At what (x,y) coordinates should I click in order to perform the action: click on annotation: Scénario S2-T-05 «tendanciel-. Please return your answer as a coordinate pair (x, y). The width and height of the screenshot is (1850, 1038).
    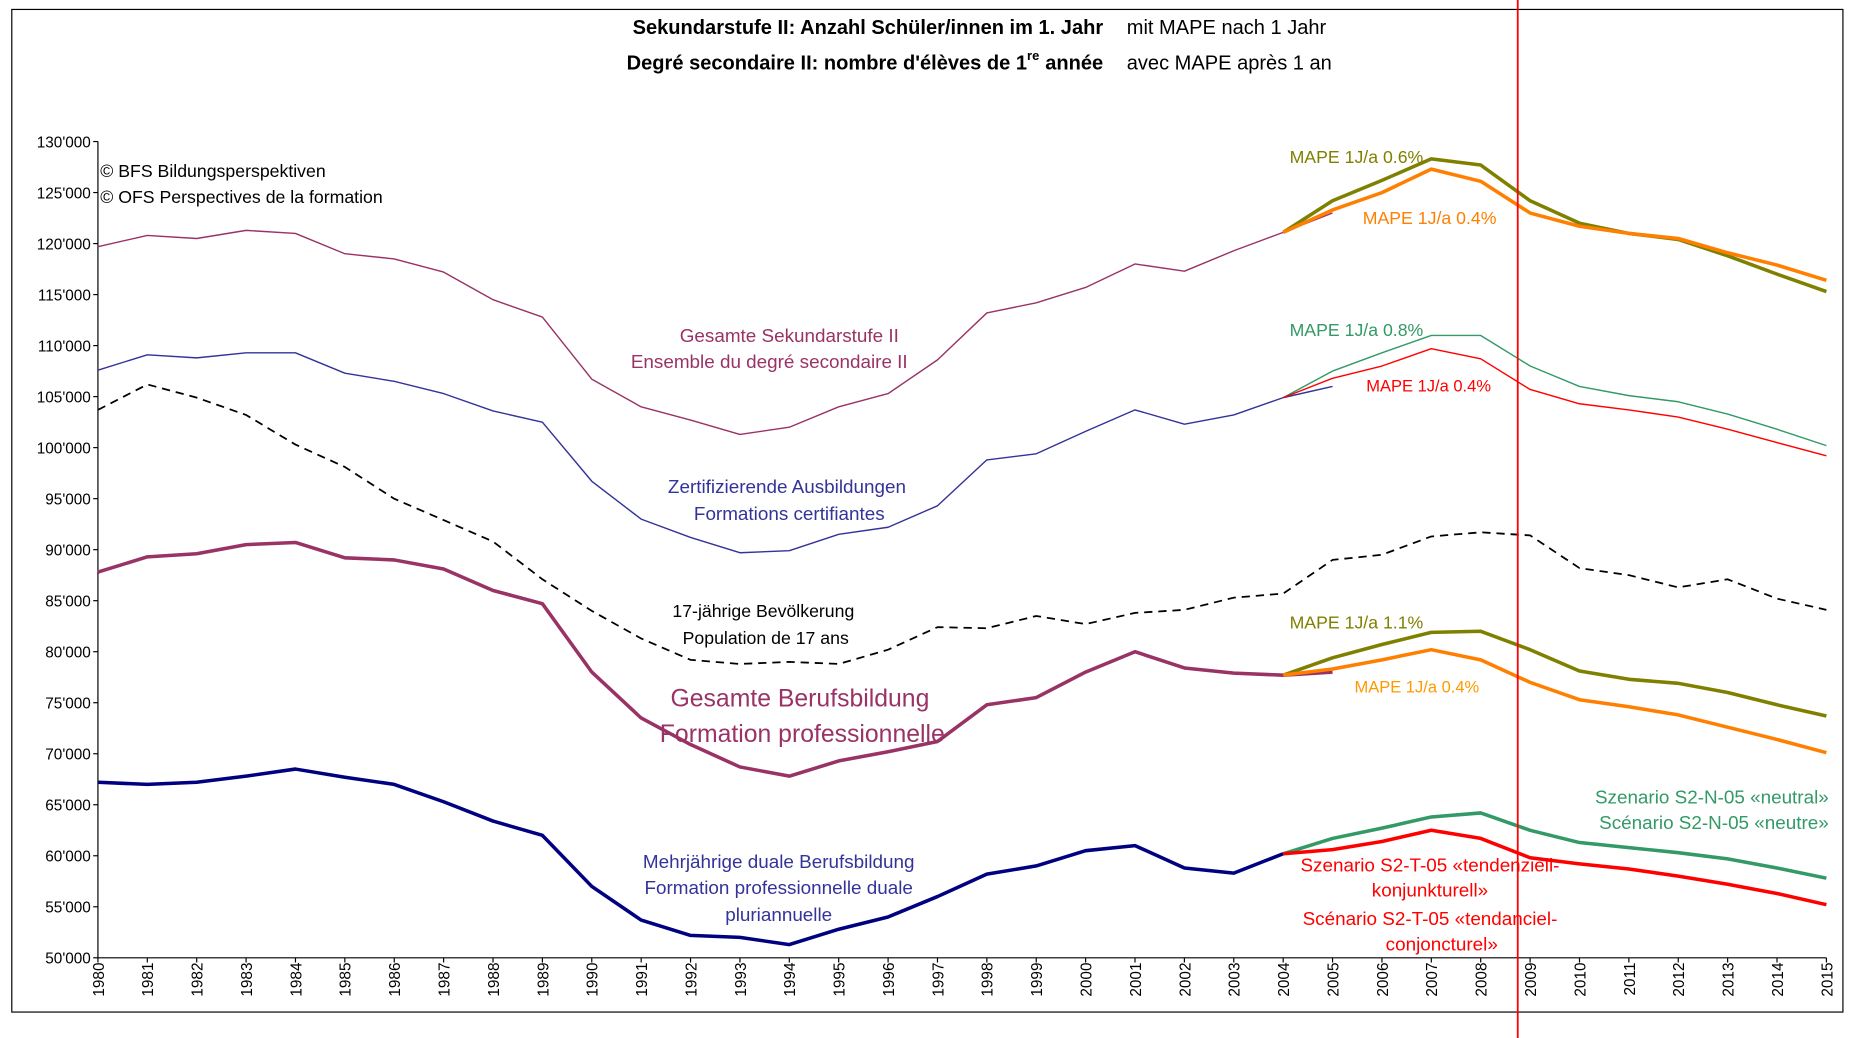
    Looking at the image, I should click on (1430, 918).